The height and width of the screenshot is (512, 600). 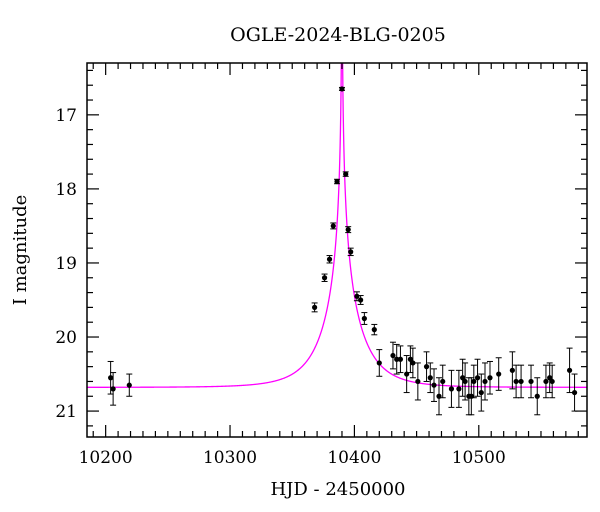 What do you see at coordinates (66, 338) in the screenshot?
I see `y-tick-label: 20` at bounding box center [66, 338].